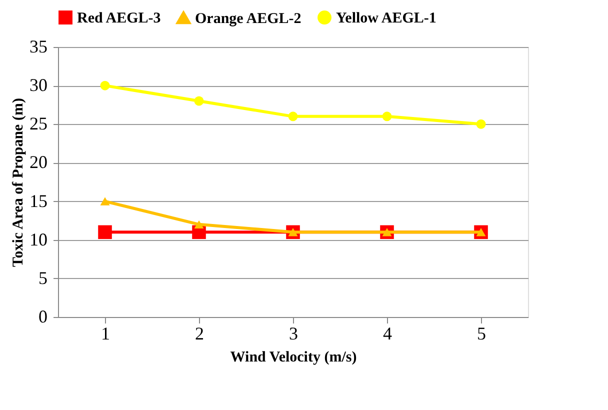 The height and width of the screenshot is (410, 608). What do you see at coordinates (39, 124) in the screenshot?
I see `y-tick-label: 25` at bounding box center [39, 124].